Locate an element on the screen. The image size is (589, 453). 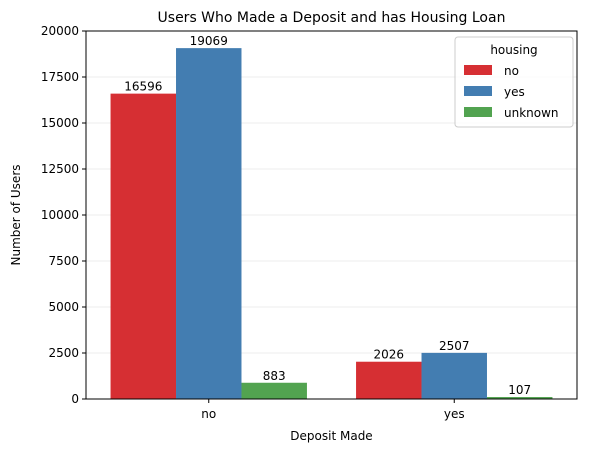
y-axis: 0 2500 5000 7500 10000 12500 15000 17500 20000 is located at coordinates (63, 215).